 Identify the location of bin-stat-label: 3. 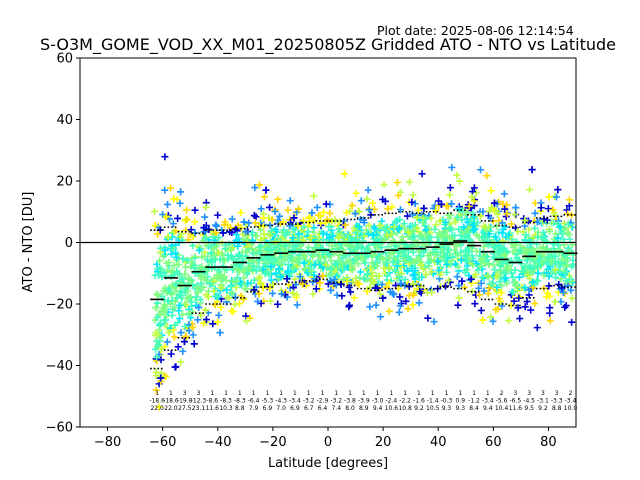
(557, 393).